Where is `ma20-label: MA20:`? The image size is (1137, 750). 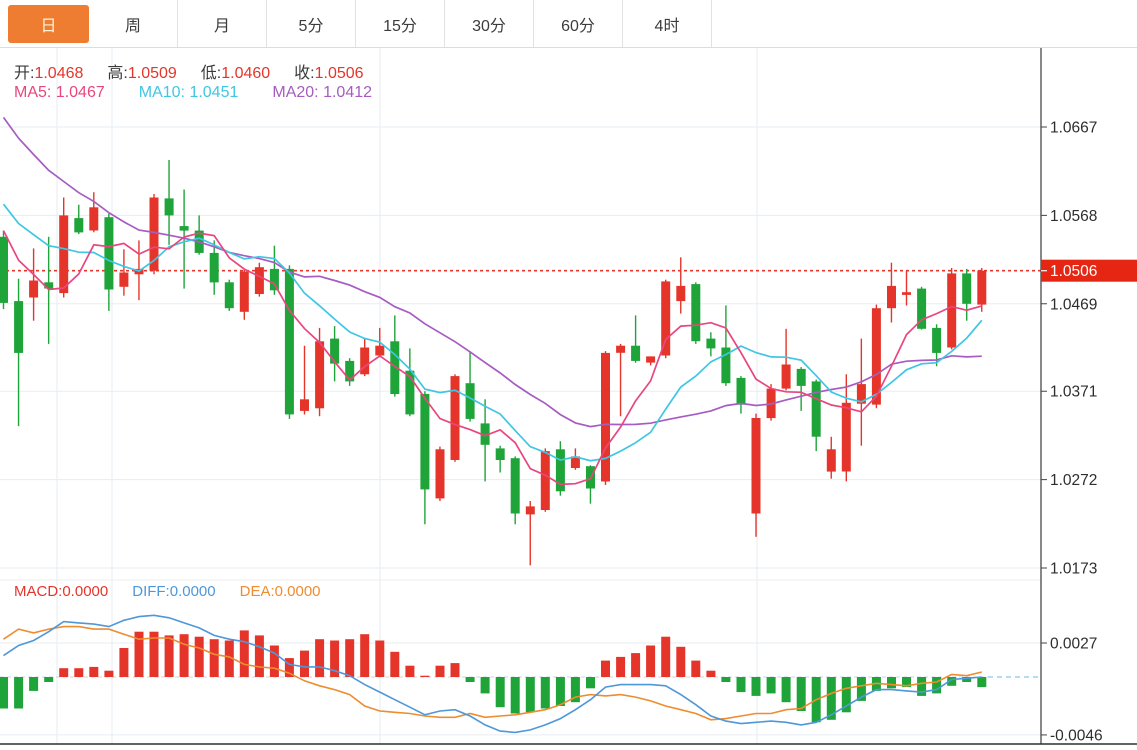 ma20-label: MA20: is located at coordinates (295, 92).